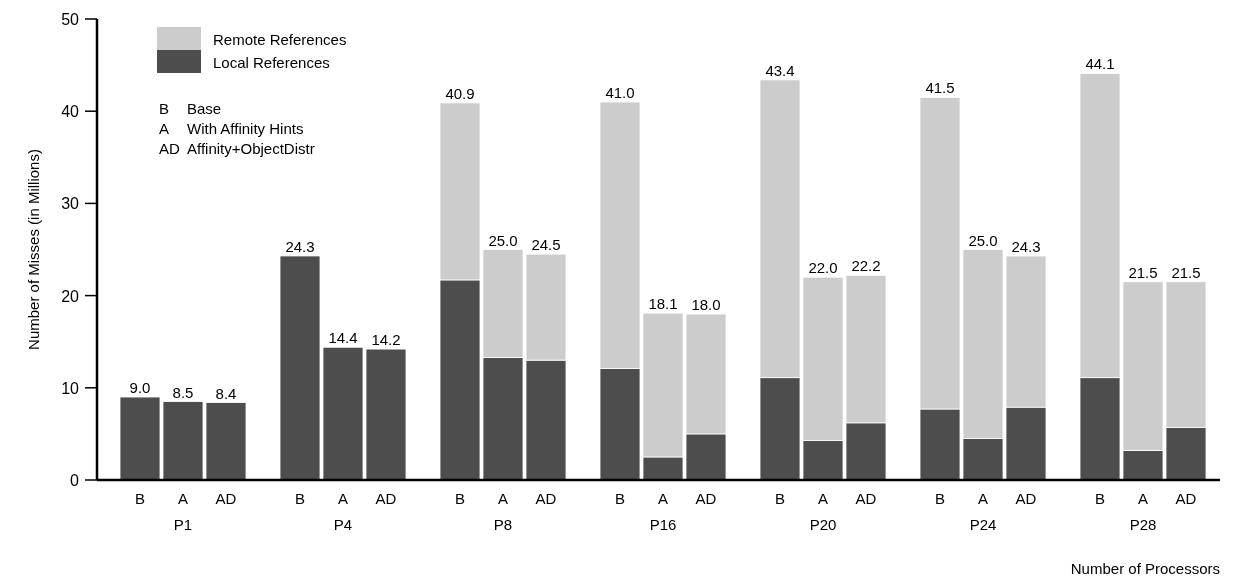  Describe the element at coordinates (231, 128) in the screenshot. I see `annotation: A With Affinity Hints` at that location.